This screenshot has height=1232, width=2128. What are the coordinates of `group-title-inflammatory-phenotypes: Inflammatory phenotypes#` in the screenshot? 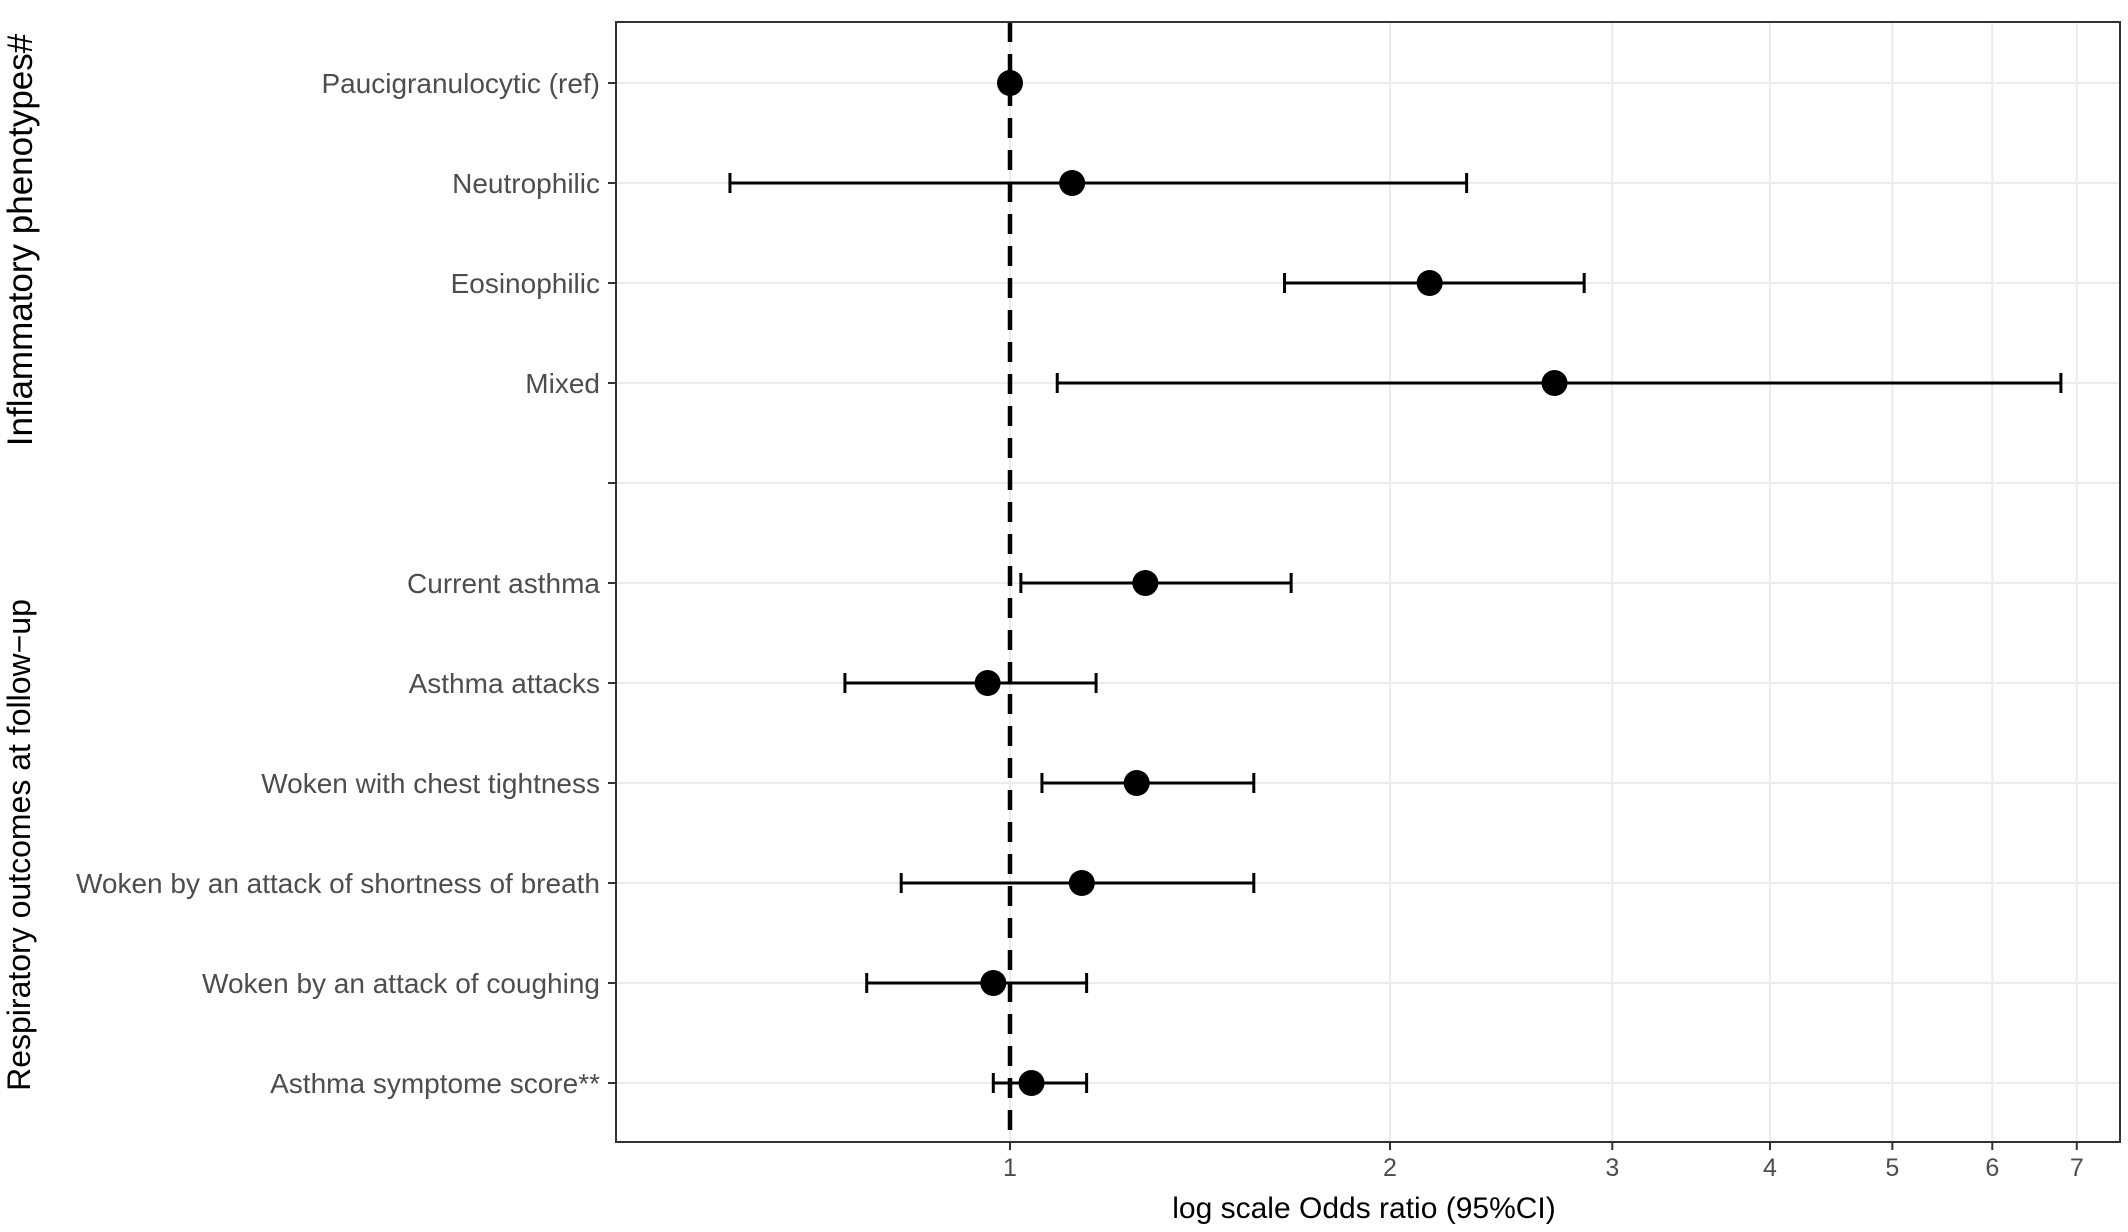 It's located at (20, 239).